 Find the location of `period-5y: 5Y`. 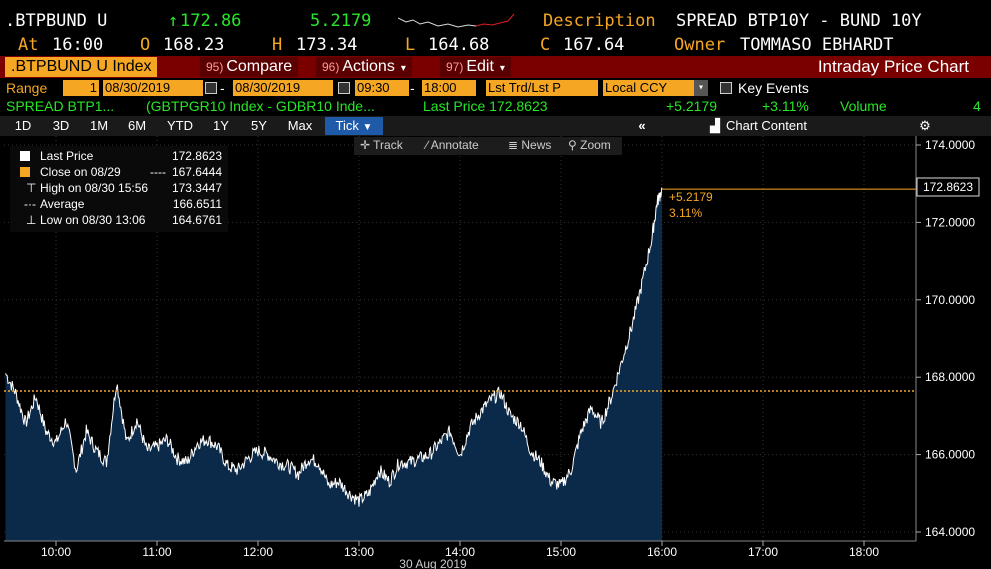

period-5y: 5Y is located at coordinates (259, 125).